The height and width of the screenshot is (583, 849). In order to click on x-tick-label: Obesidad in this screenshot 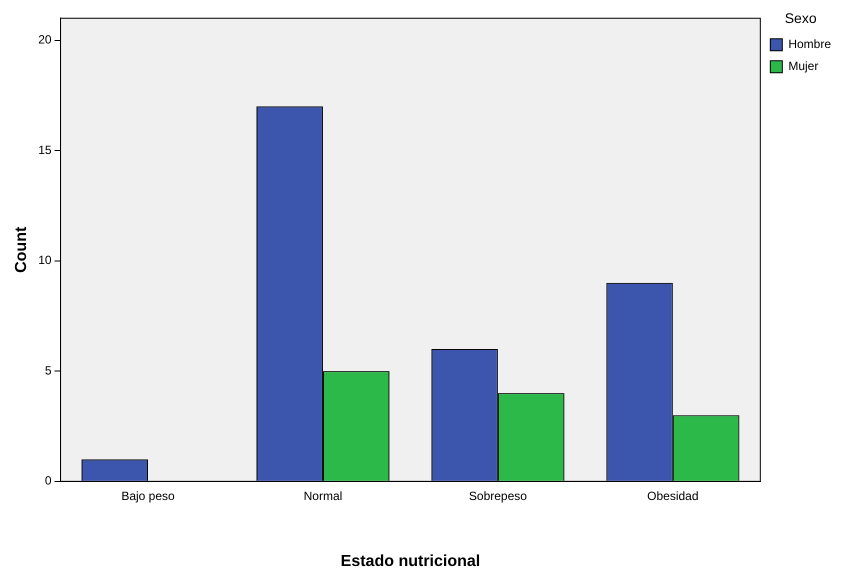, I will do `click(673, 495)`.